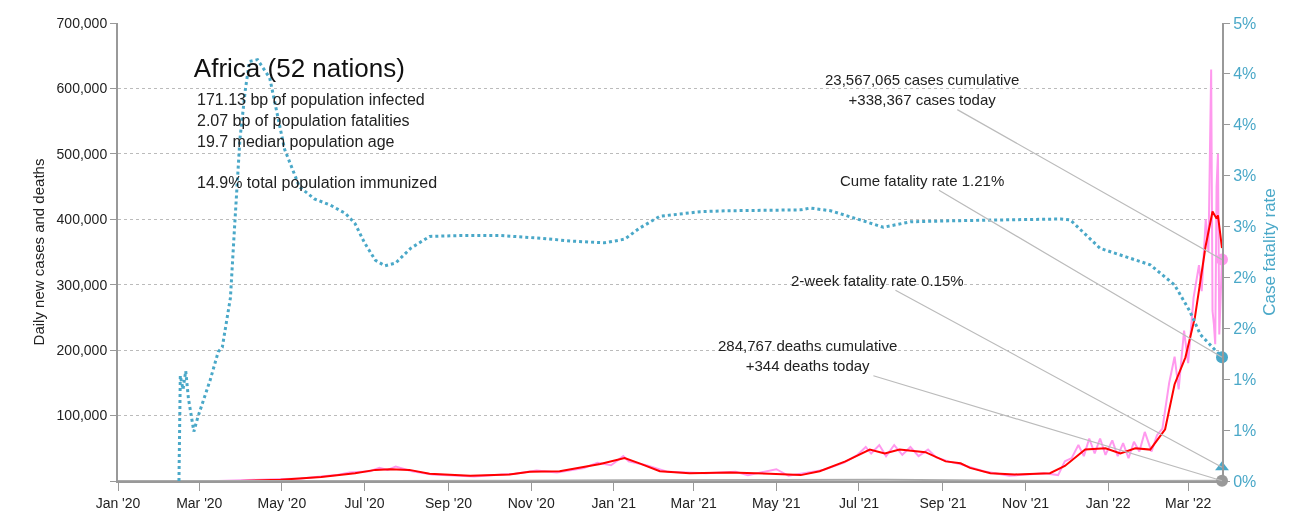  I want to click on x-tick-label: Nov '21, so click(1026, 502).